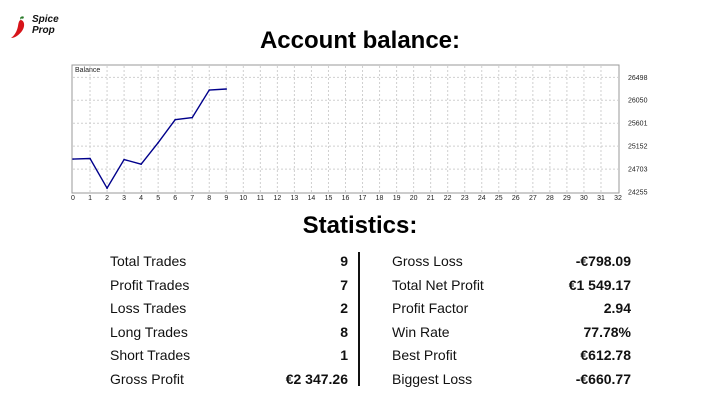 The width and height of the screenshot is (720, 405). What do you see at coordinates (397, 198) in the screenshot?
I see `x-tick-label: 19` at bounding box center [397, 198].